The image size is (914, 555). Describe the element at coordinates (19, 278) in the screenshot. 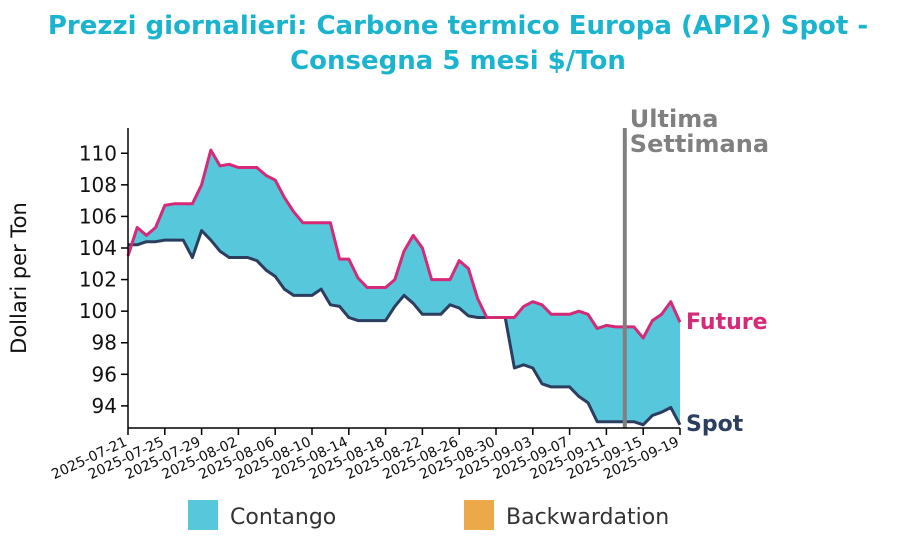

I see `y-axis-label: Dollari per Ton` at that location.